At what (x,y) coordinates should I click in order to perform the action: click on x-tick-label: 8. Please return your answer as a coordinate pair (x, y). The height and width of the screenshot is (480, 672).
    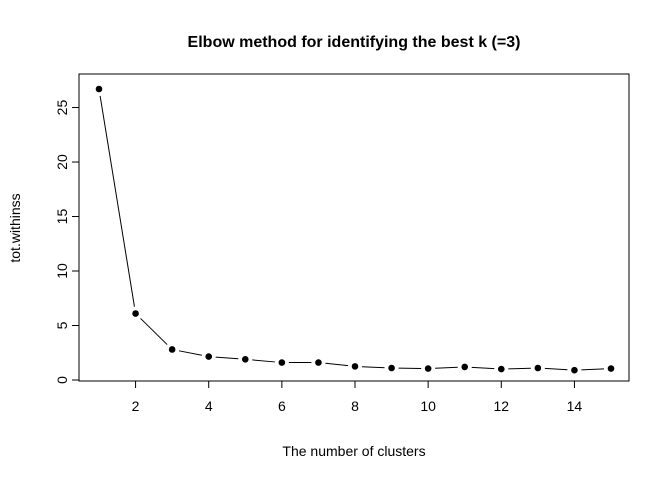
    Looking at the image, I should click on (355, 406).